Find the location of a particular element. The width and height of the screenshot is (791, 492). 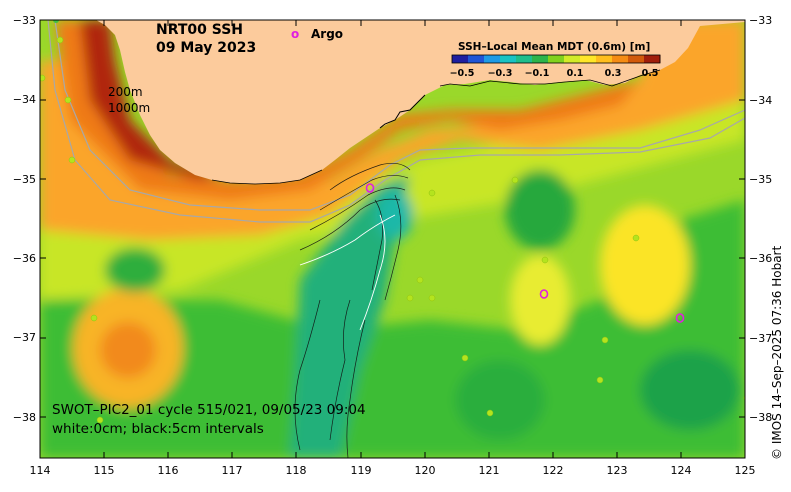

map-title-line2: 09 May 2023 is located at coordinates (206, 48).